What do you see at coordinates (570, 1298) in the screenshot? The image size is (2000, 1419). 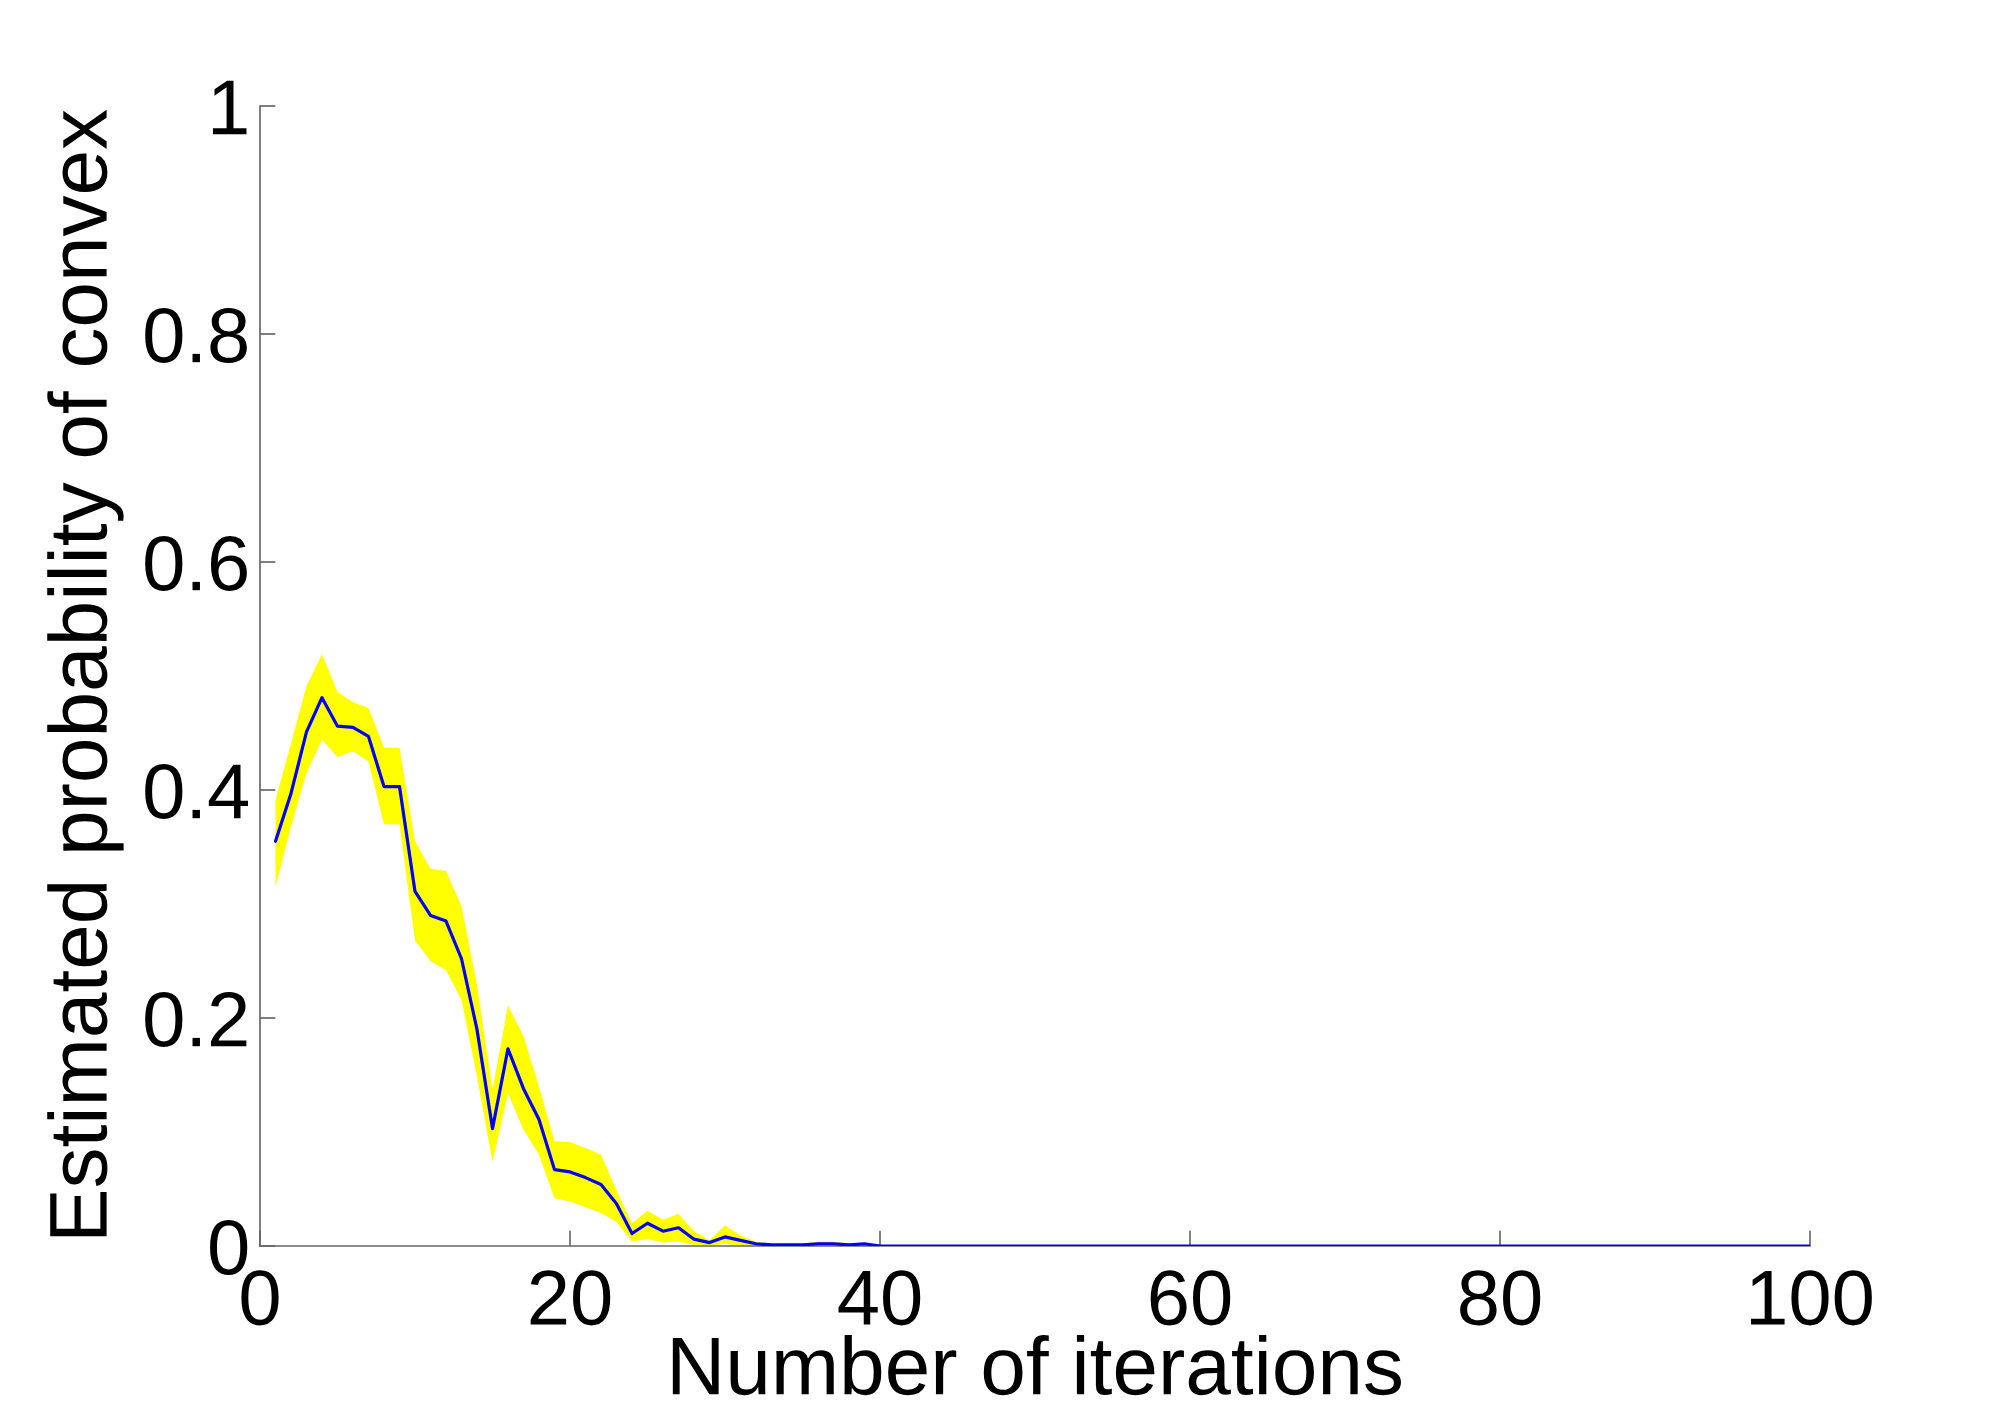 I see `x-tick-label: 20` at bounding box center [570, 1298].